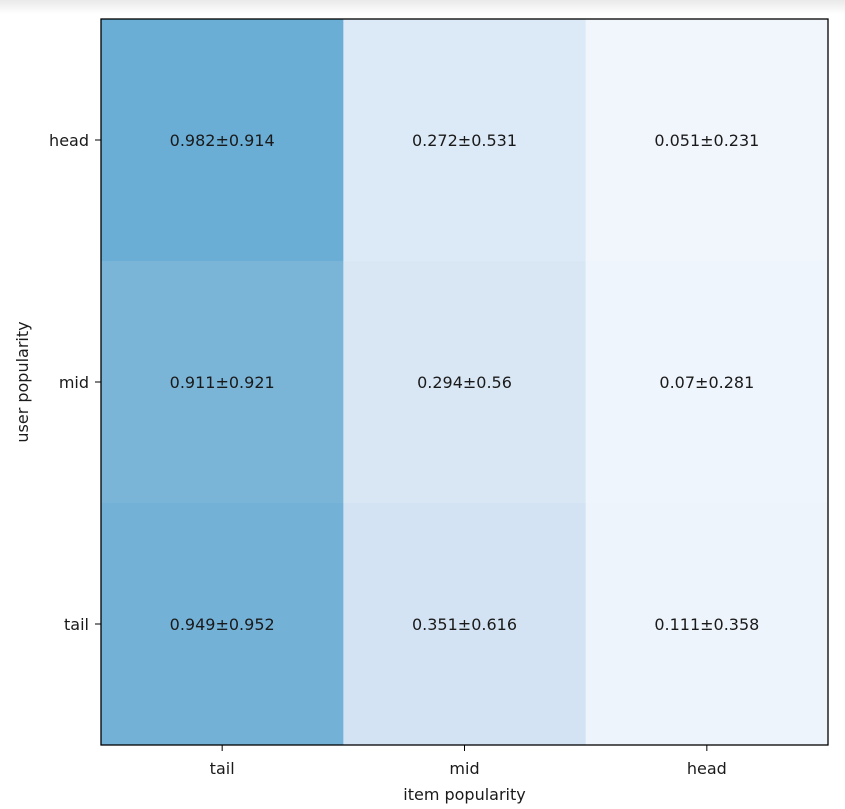 The image size is (845, 809). Describe the element at coordinates (76, 624) in the screenshot. I see `y-tick-label: tail` at that location.